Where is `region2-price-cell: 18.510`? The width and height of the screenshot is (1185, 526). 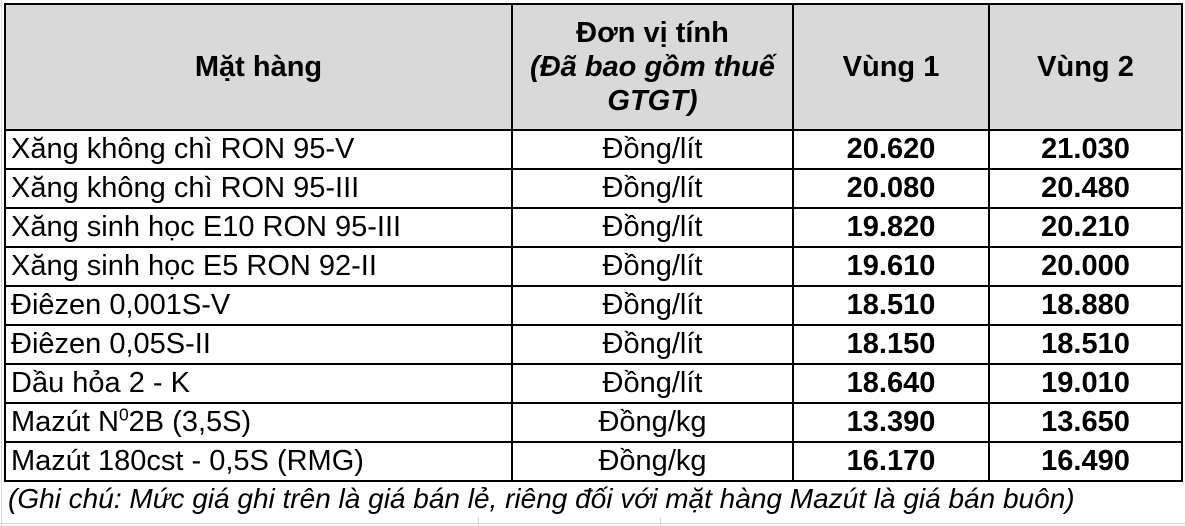
region2-price-cell: 18.510 is located at coordinates (1085, 344).